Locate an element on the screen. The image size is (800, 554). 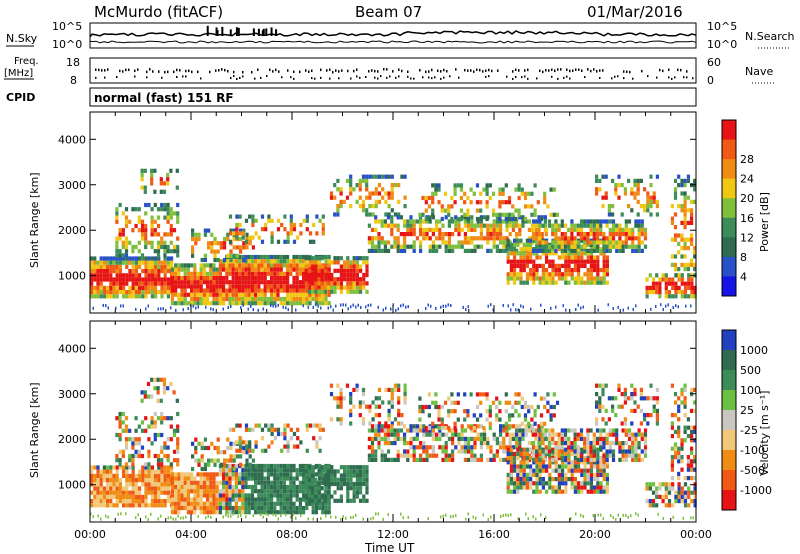
freq-mark is located at coordinates (402, 71).